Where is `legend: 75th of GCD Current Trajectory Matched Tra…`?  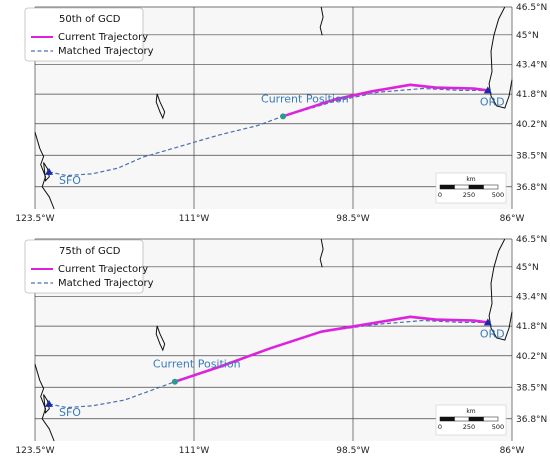 legend: 75th of GCD Current Trajectory Matched Tra… is located at coordinates (89, 266).